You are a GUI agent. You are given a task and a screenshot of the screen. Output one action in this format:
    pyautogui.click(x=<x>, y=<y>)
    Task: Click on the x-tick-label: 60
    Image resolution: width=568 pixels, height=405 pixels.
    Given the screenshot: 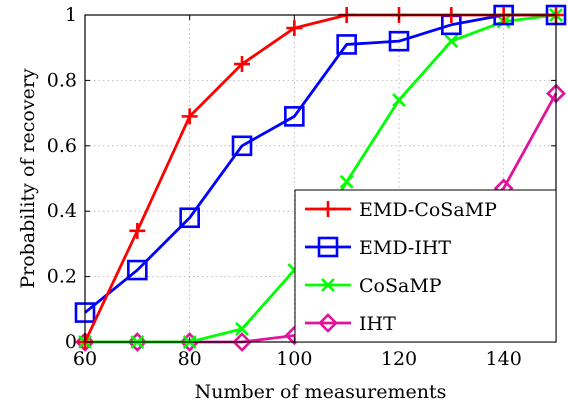 What is the action you would take?
    pyautogui.click(x=85, y=359)
    